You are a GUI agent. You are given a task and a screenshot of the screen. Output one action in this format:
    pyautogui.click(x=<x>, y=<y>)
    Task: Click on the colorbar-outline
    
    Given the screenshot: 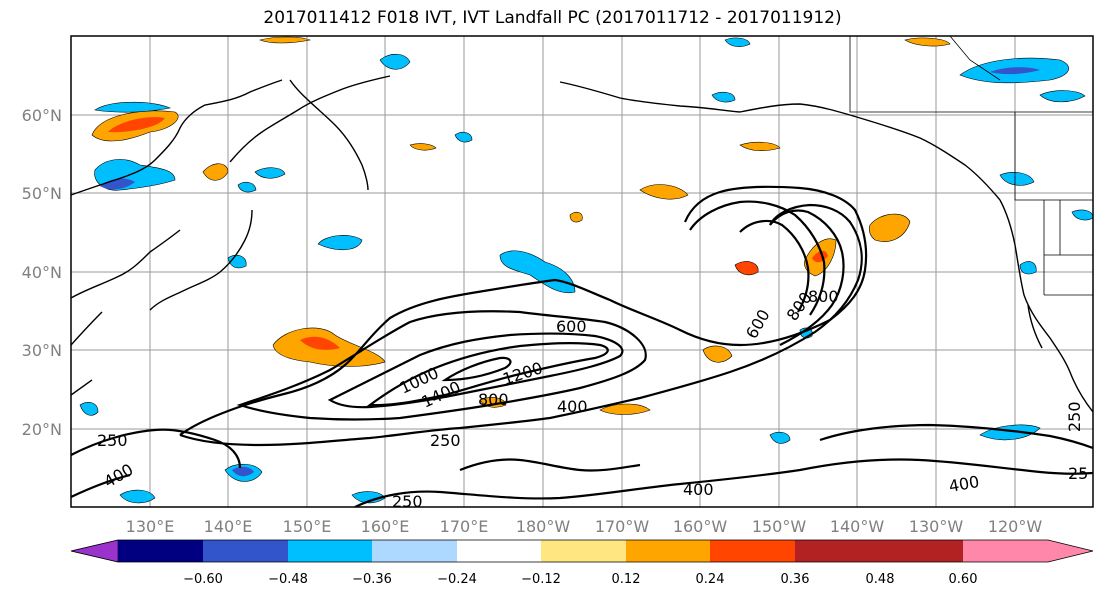 What is the action you would take?
    pyautogui.click(x=582, y=551)
    